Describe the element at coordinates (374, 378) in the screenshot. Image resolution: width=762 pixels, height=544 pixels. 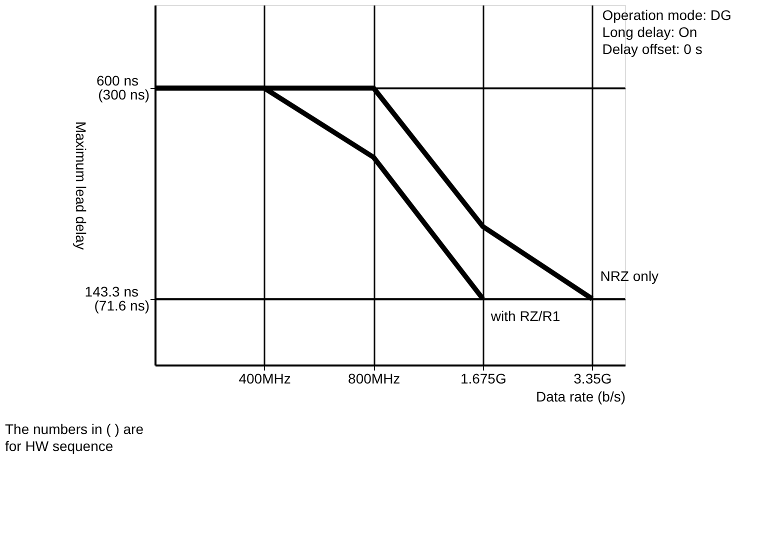
I see `x-tick-label: 800MHz` at that location.